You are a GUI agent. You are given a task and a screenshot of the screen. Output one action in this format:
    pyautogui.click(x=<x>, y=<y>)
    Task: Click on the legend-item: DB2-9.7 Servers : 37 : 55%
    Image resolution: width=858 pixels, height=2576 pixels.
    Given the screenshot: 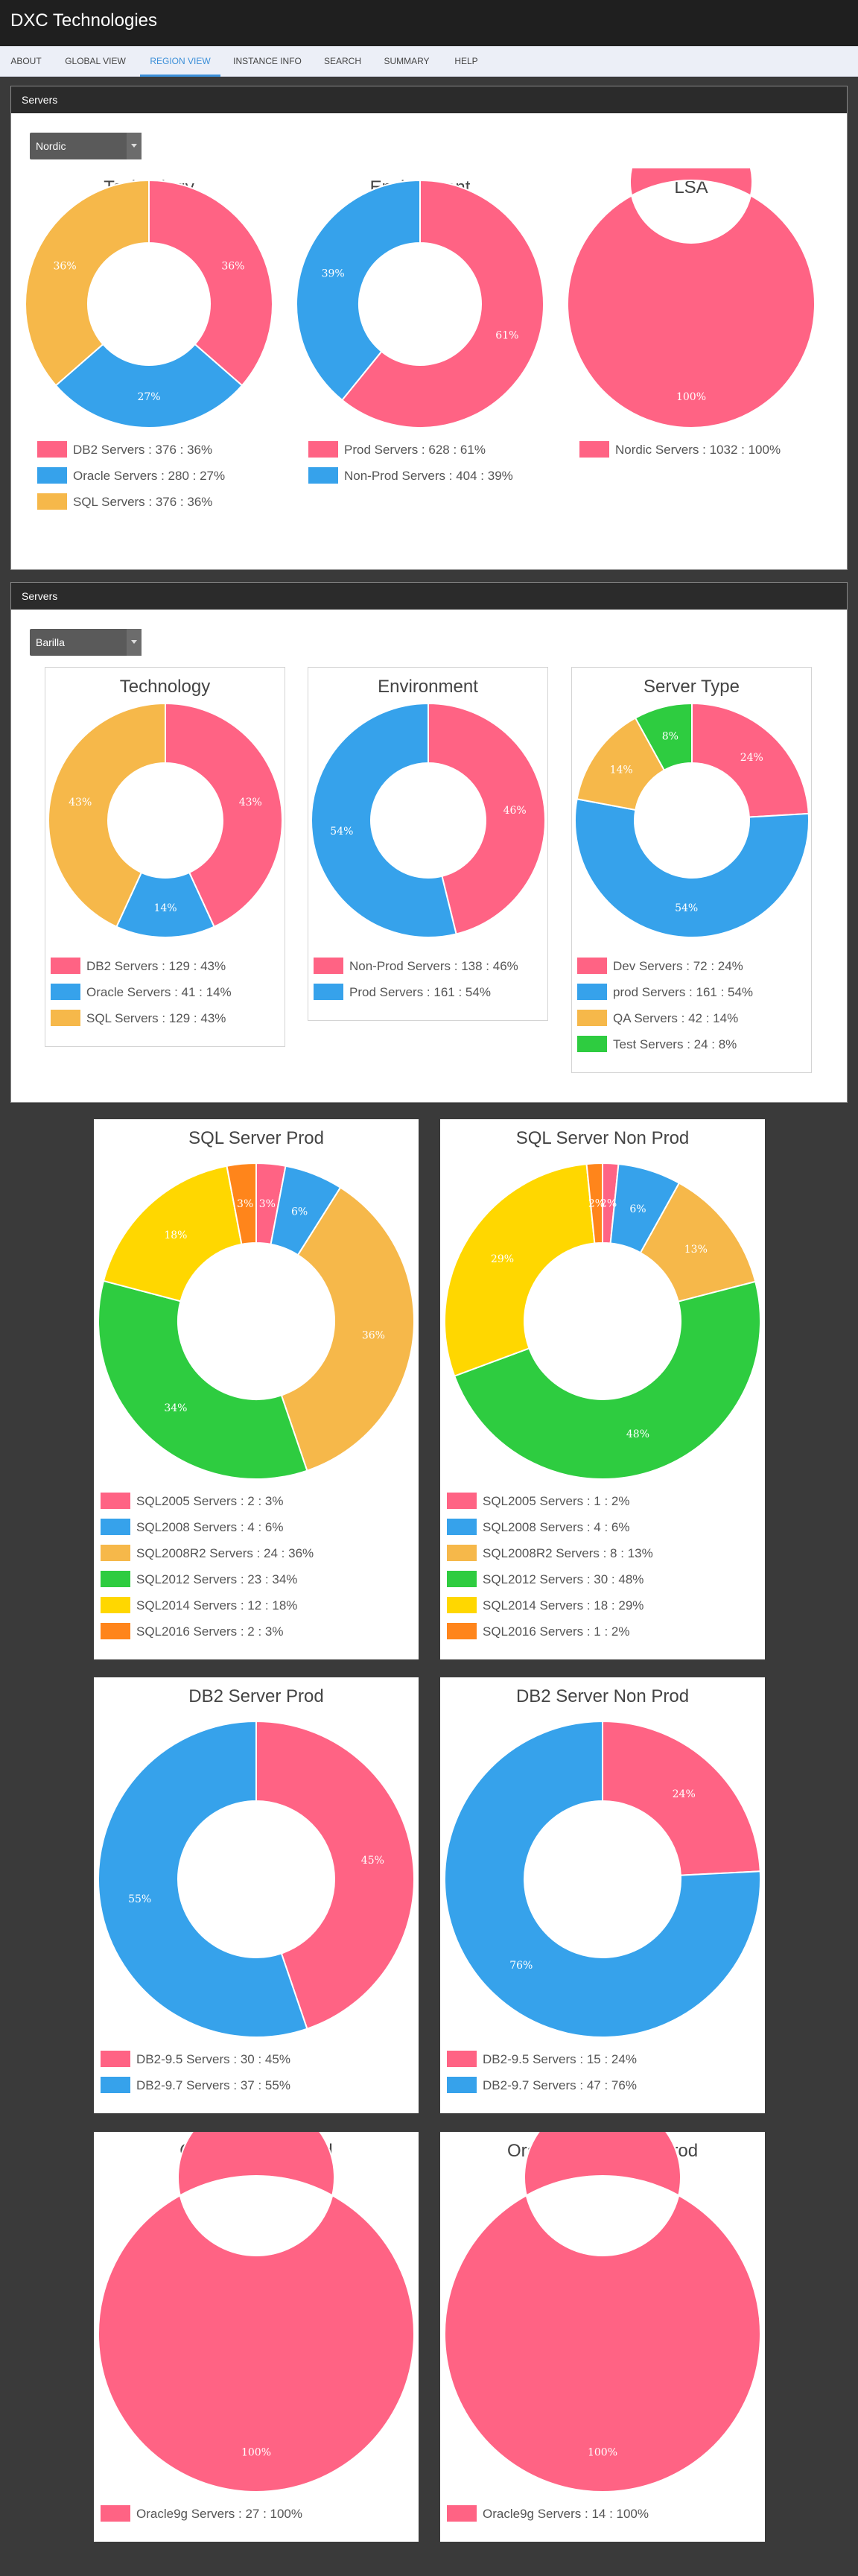 What is the action you would take?
    pyautogui.click(x=195, y=2085)
    